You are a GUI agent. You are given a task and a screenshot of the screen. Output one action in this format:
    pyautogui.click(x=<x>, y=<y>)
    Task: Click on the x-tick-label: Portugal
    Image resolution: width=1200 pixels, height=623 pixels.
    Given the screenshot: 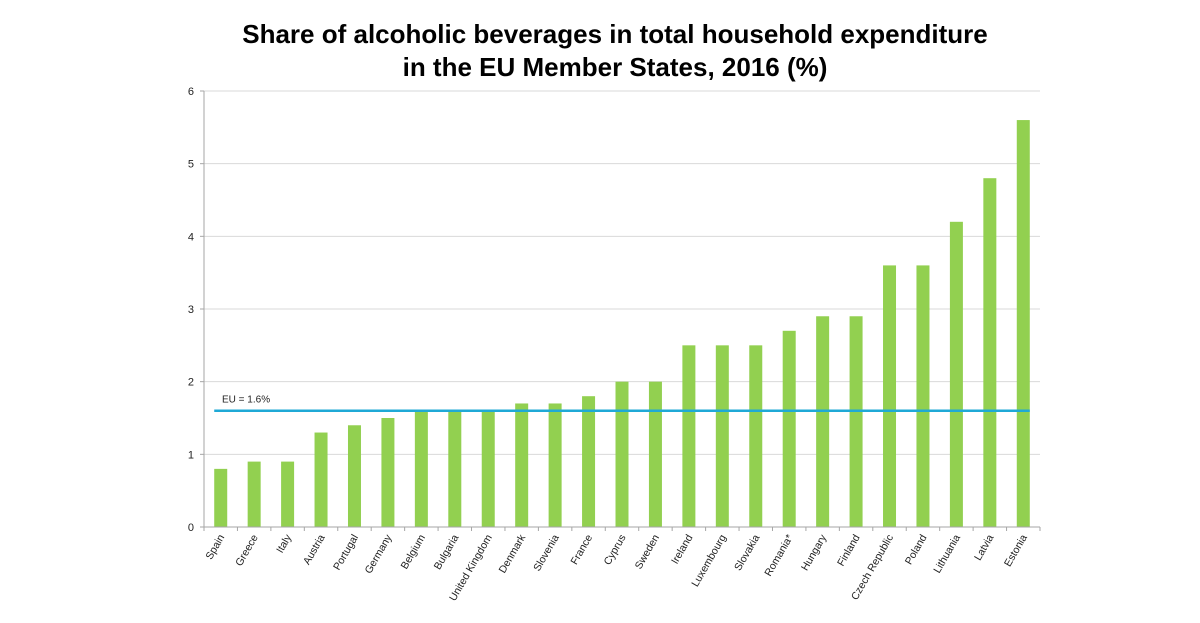 What is the action you would take?
    pyautogui.click(x=346, y=553)
    